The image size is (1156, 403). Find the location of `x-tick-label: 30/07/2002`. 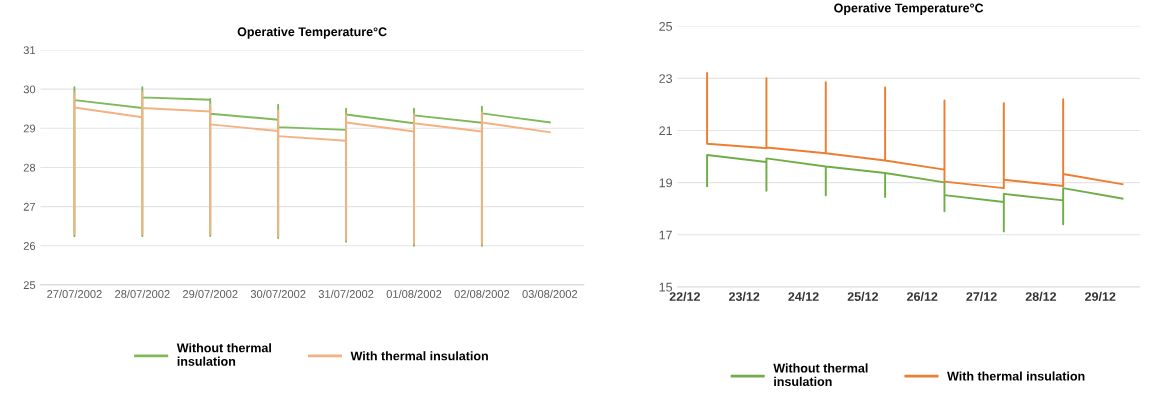

x-tick-label: 30/07/2002 is located at coordinates (278, 293).